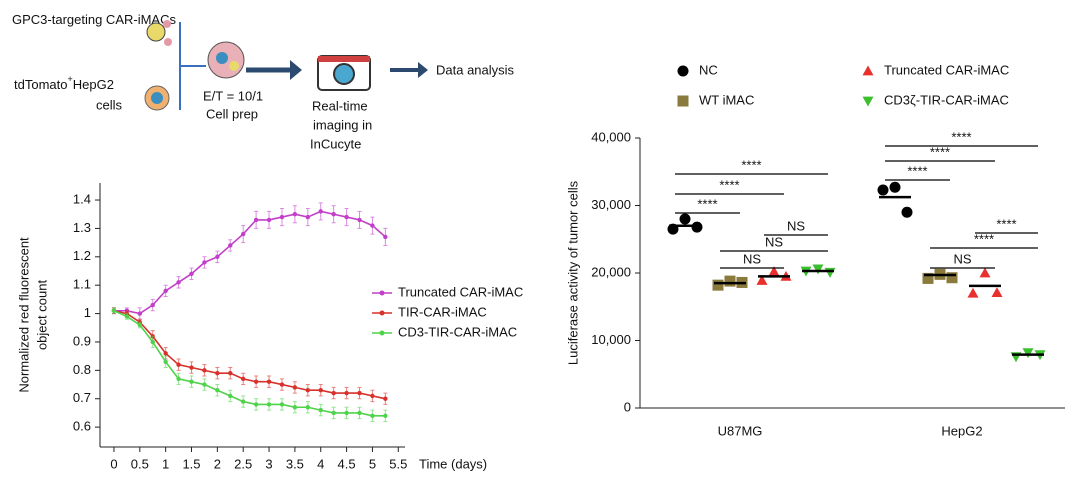  I want to click on x-tick-label: 1.5, so click(191, 463).